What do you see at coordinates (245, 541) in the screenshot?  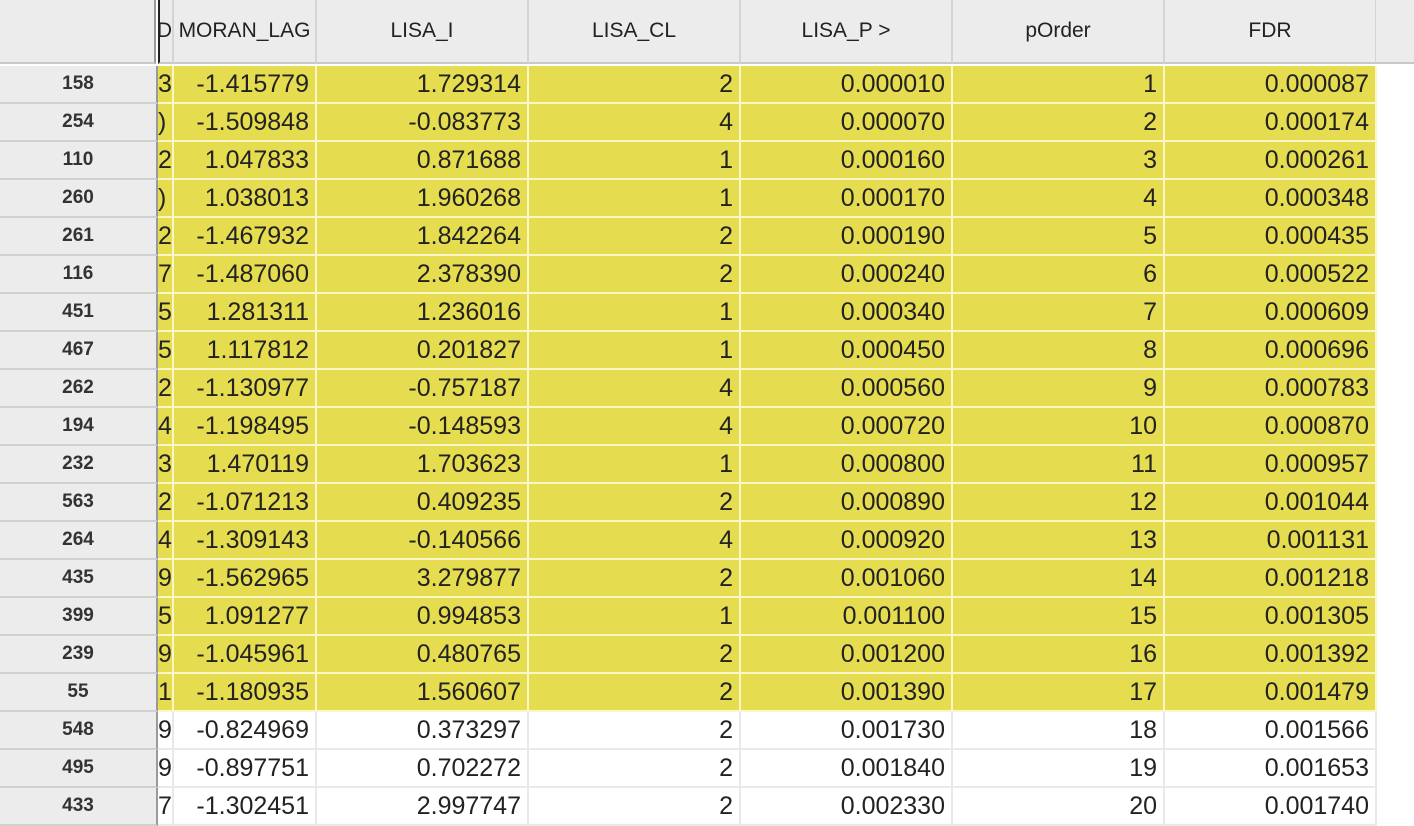 I see `table-cell: -1.309143` at bounding box center [245, 541].